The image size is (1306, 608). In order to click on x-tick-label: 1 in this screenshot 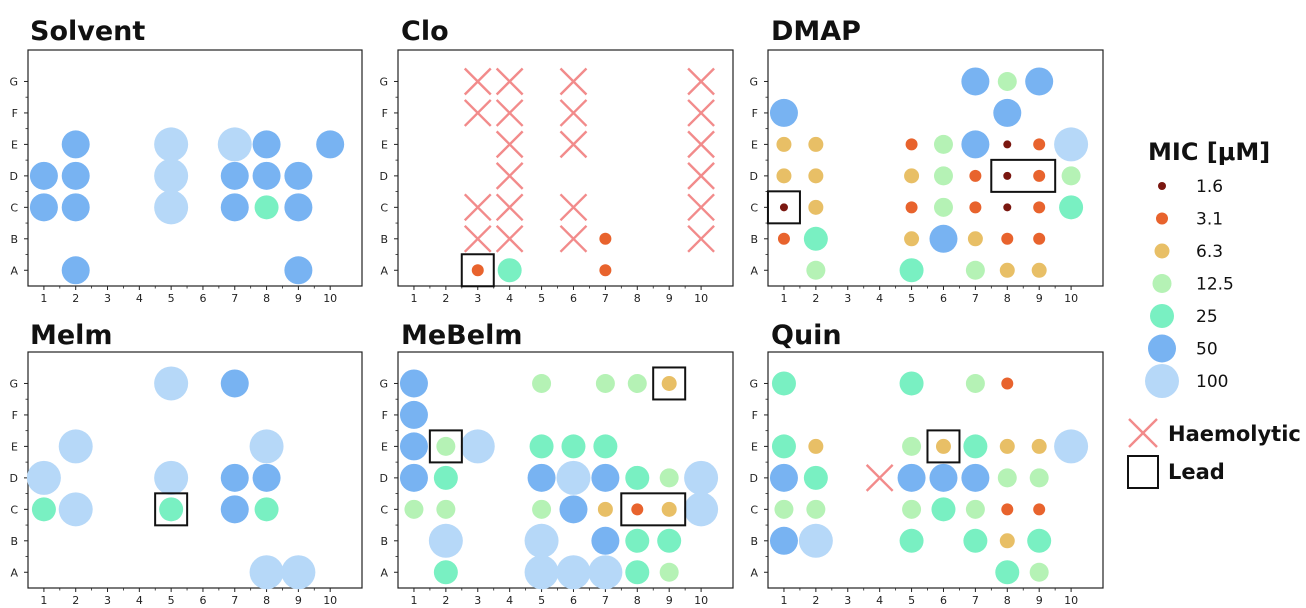, I will do `click(413, 600)`.